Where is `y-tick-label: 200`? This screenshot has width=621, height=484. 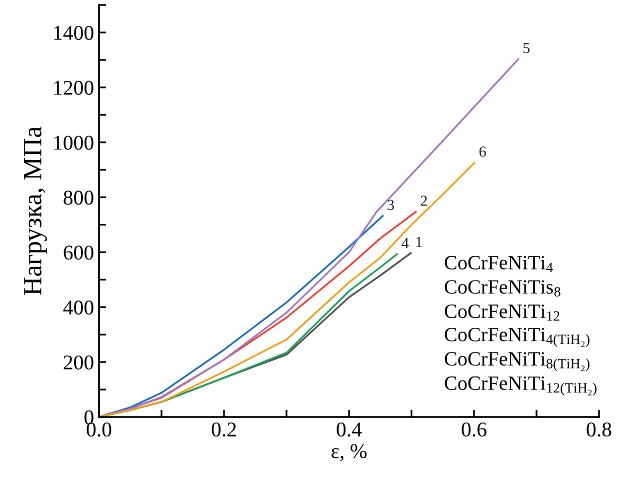
y-tick-label: 200 is located at coordinates (79, 362).